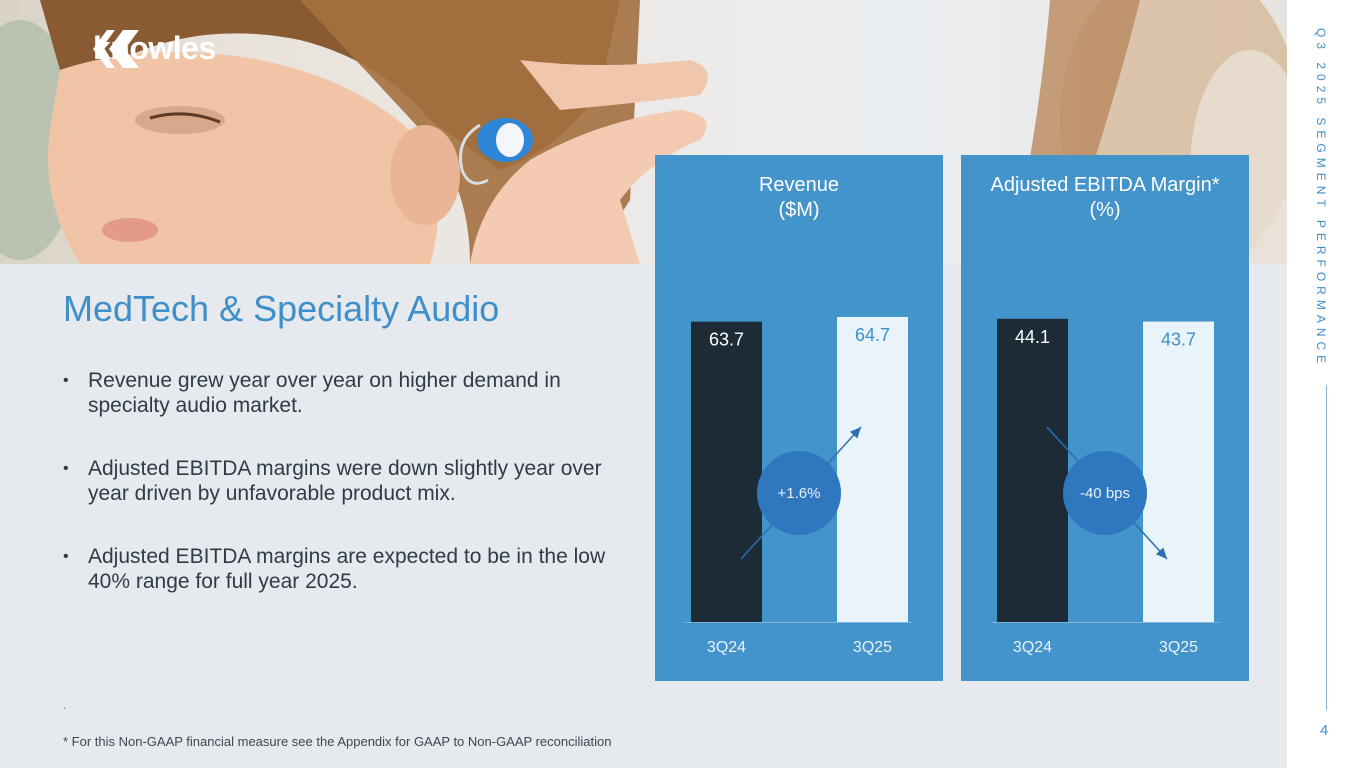  I want to click on revenue-chart-panel: Revenue ($M) 63.7 3Q24 64.7 3Q25 +1.6%, so click(799, 418).